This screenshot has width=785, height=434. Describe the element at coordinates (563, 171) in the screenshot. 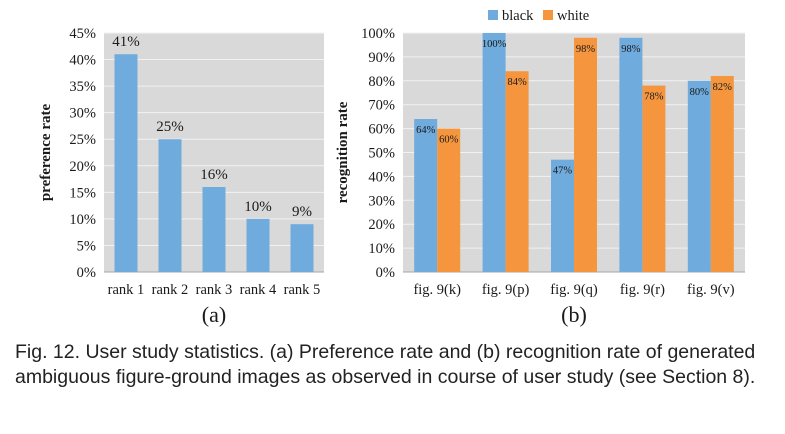

I see `data-label: 47%` at that location.